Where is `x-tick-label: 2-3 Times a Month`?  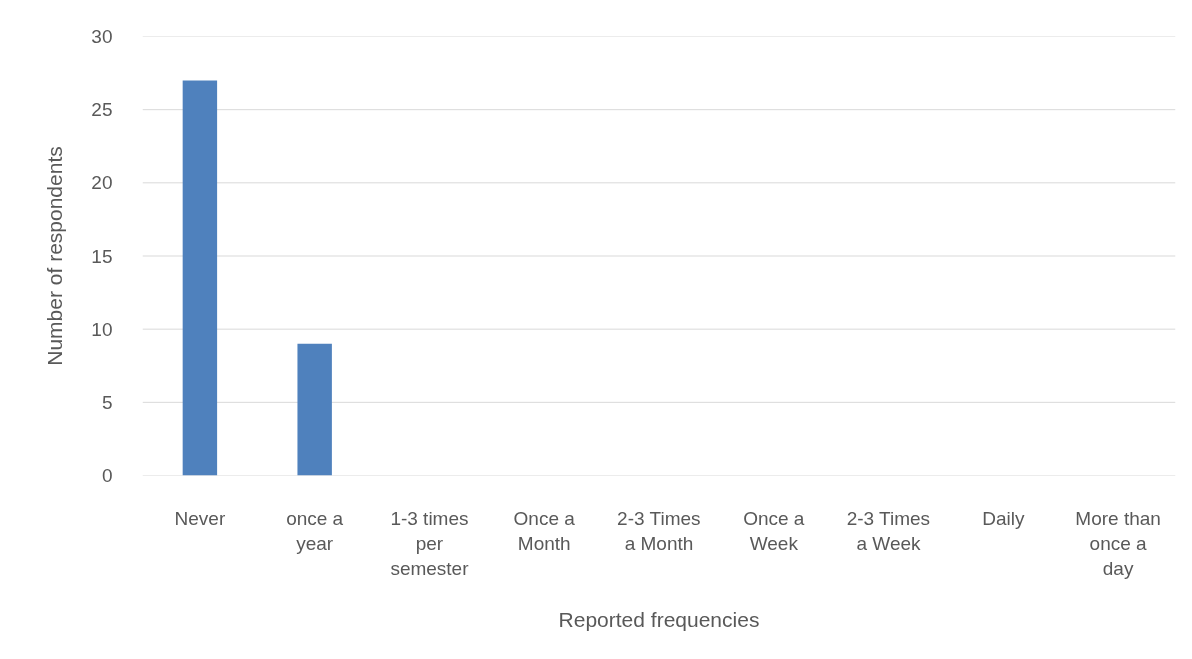
x-tick-label: 2-3 Times a Month is located at coordinates (659, 530).